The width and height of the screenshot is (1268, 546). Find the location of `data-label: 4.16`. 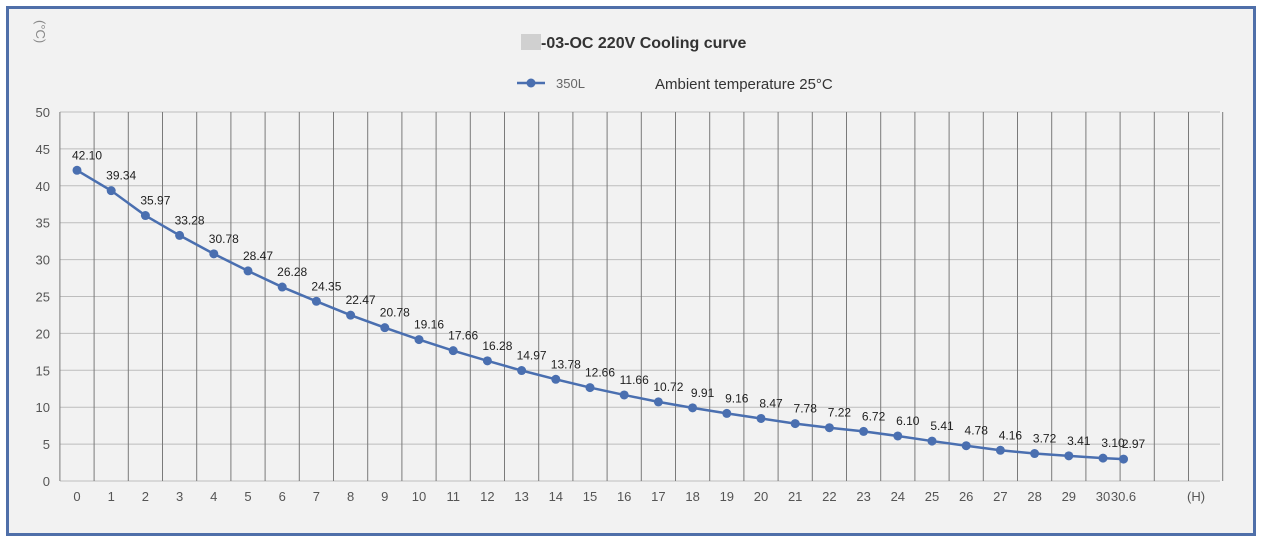

data-label: 4.16 is located at coordinates (1011, 435).